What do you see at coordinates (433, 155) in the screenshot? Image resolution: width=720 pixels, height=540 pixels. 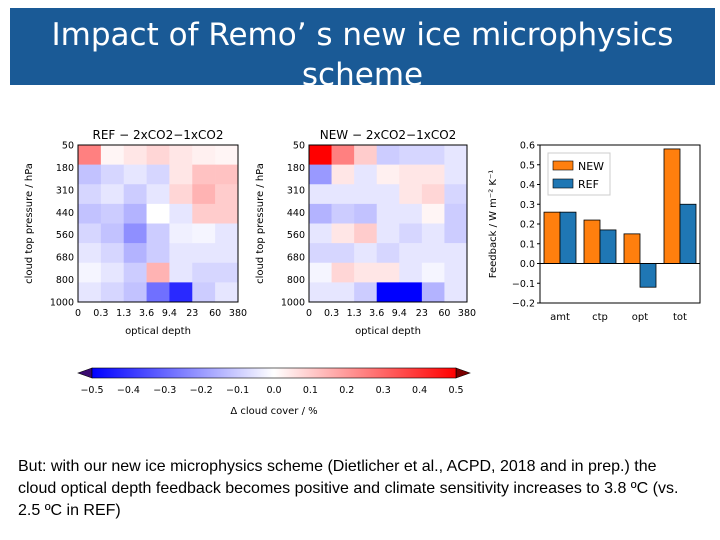 I see `heatmap2-cell-r0-c5` at bounding box center [433, 155].